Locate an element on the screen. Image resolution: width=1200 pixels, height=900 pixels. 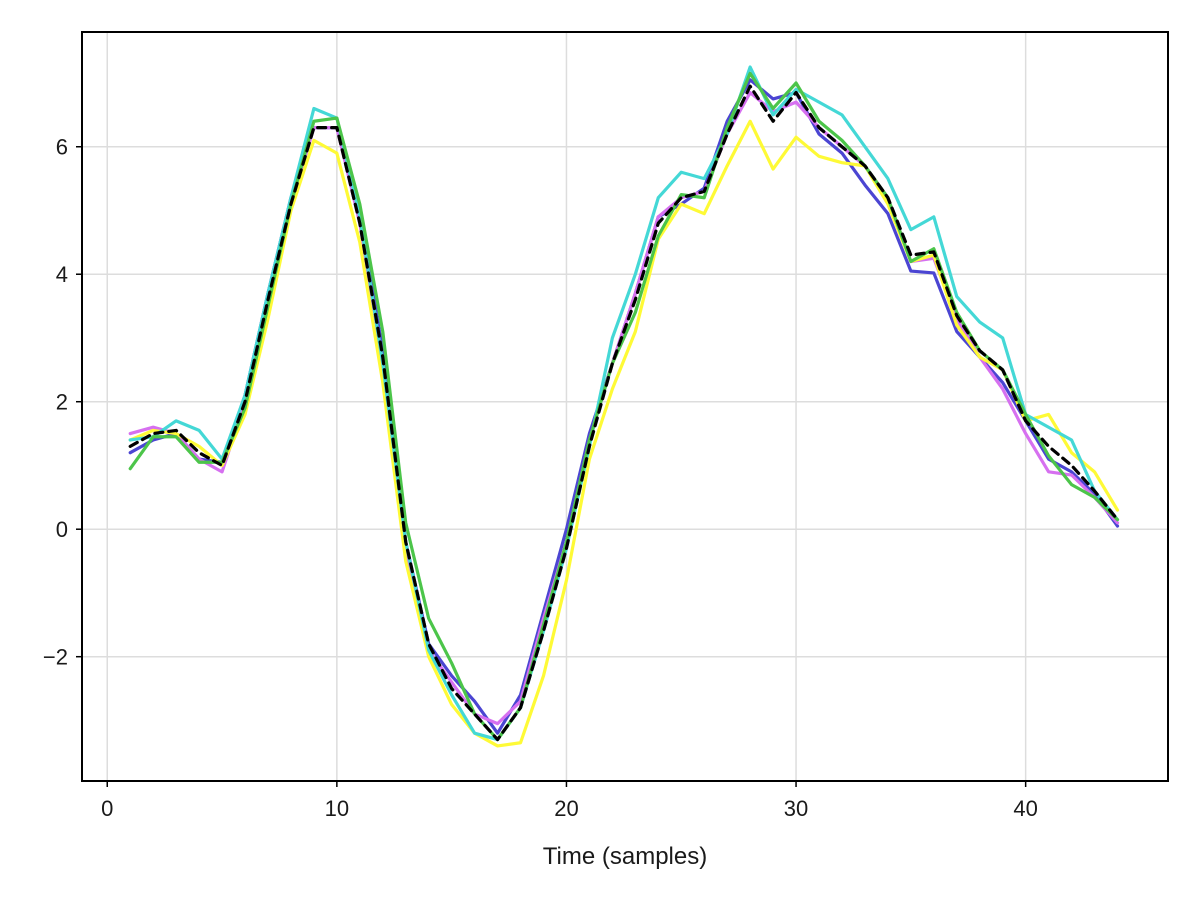
y-tick-label: 2 is located at coordinates (62, 402).